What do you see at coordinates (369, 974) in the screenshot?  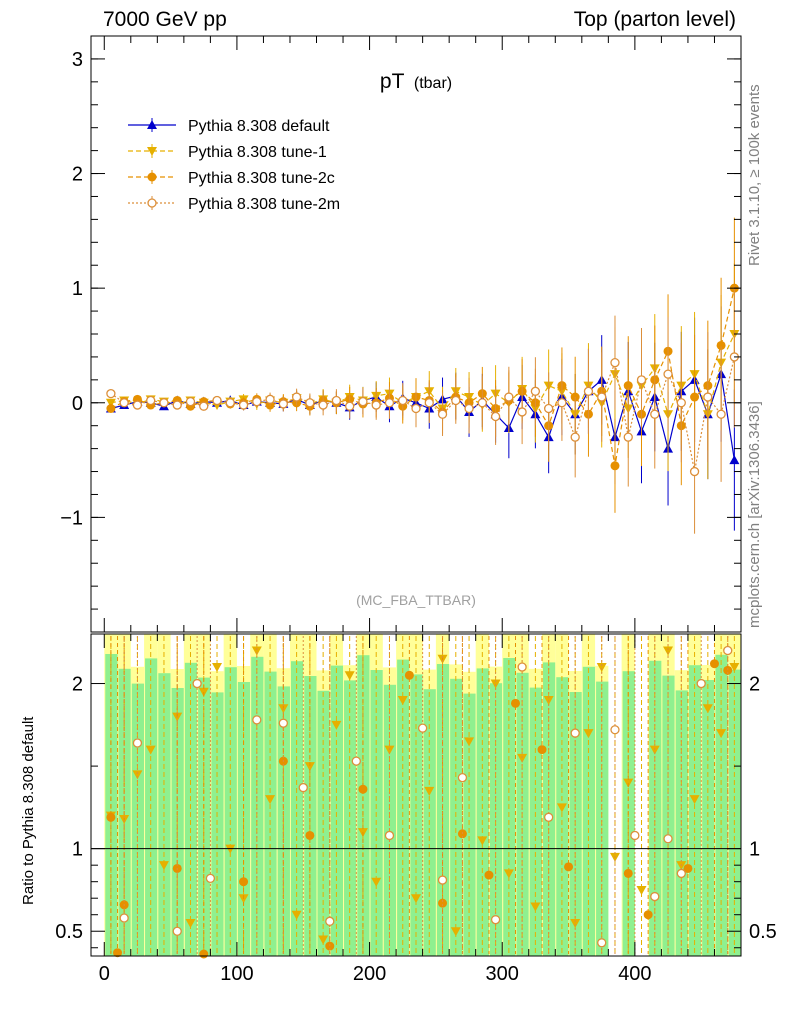 I see `x-tick-label: 200` at bounding box center [369, 974].